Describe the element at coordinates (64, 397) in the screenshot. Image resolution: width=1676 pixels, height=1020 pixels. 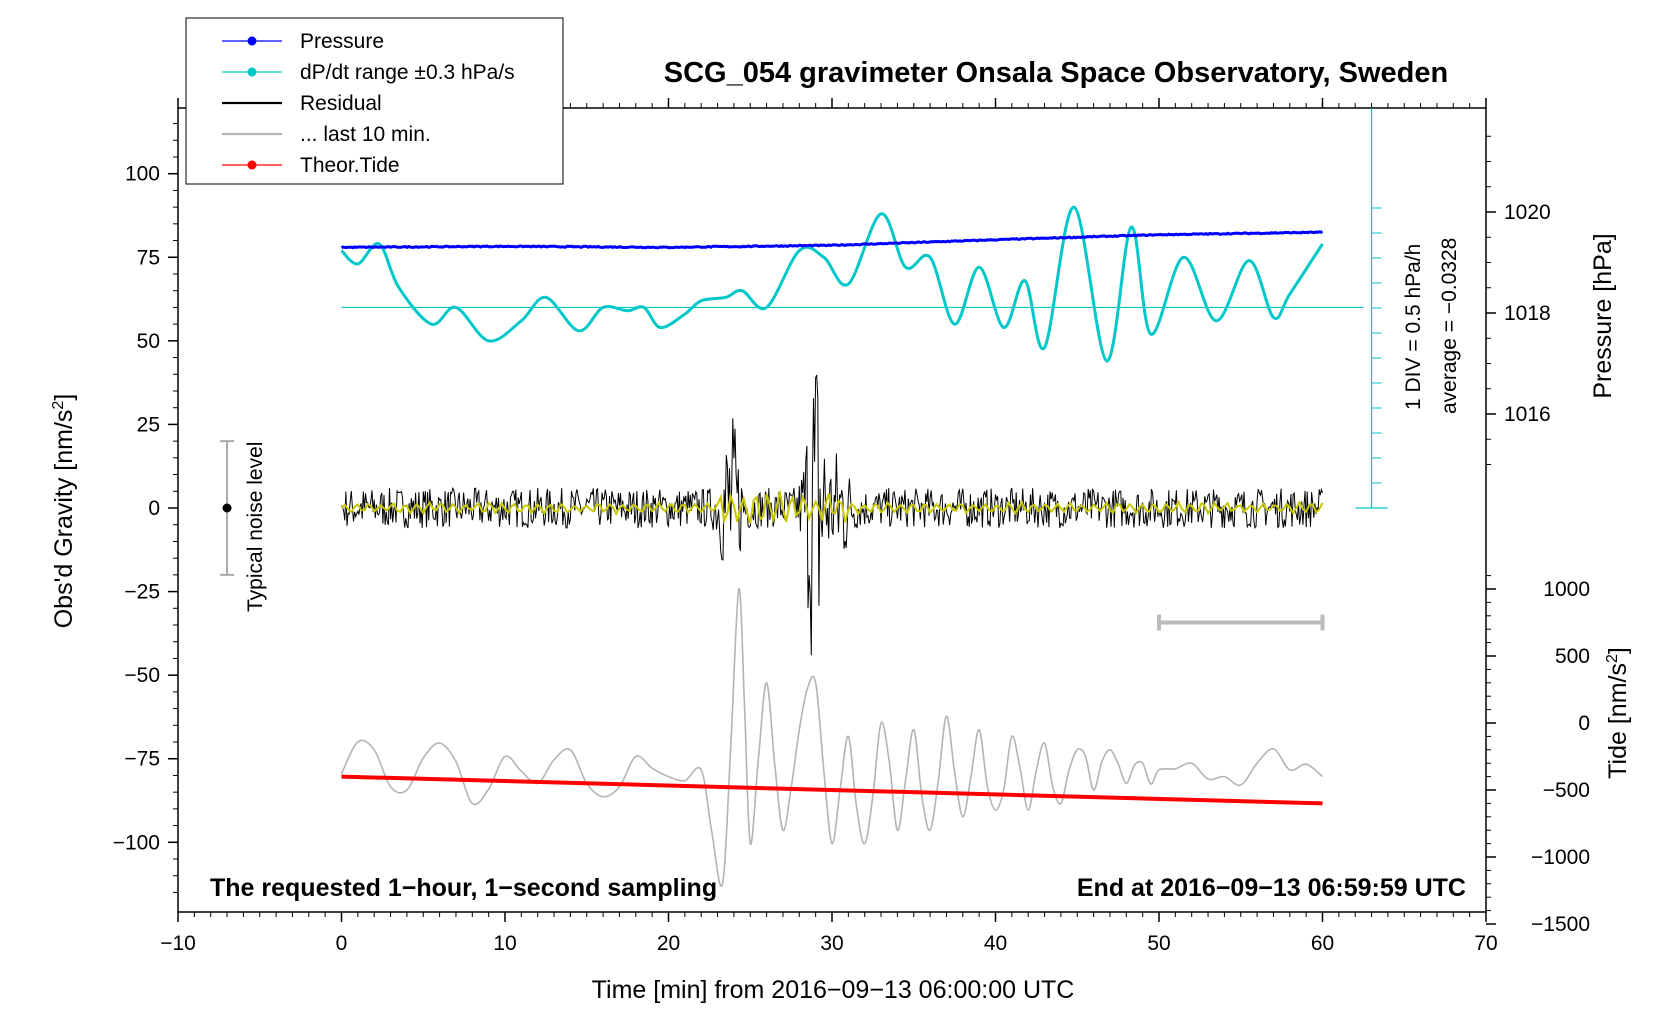
I see `y-axis-title-left-end: ]` at that location.